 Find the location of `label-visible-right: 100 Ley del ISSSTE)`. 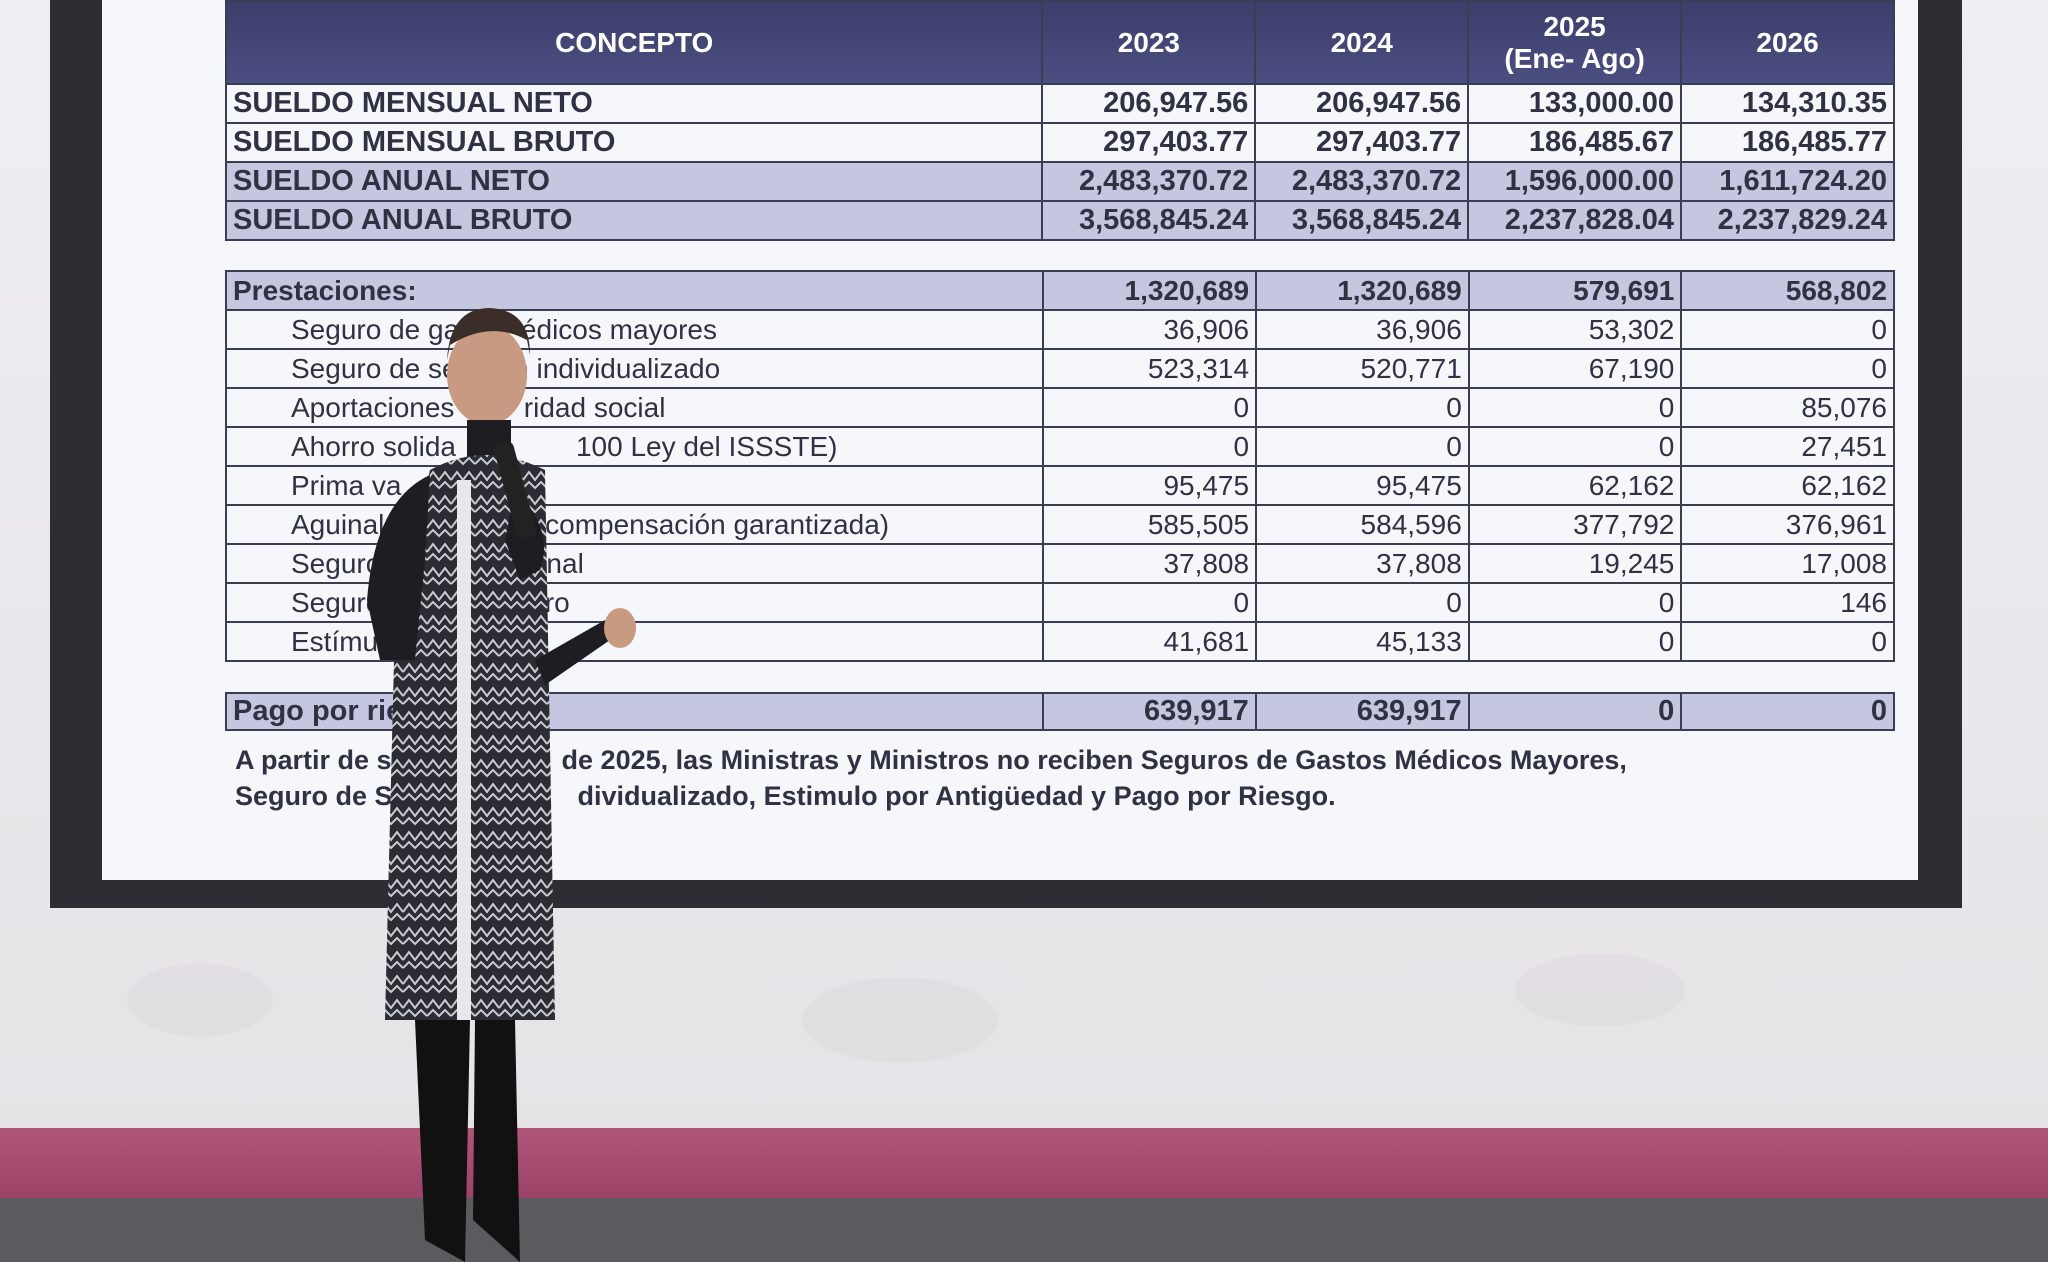

label-visible-right: 100 Ley del ISSSTE) is located at coordinates (706, 446).